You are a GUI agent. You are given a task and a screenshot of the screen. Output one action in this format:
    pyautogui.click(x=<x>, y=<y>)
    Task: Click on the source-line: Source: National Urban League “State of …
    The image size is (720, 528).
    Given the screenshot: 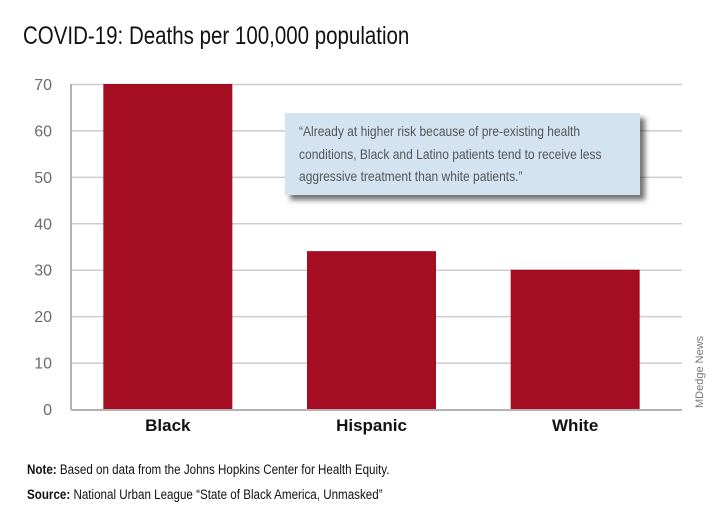 What is the action you would take?
    pyautogui.click(x=205, y=494)
    